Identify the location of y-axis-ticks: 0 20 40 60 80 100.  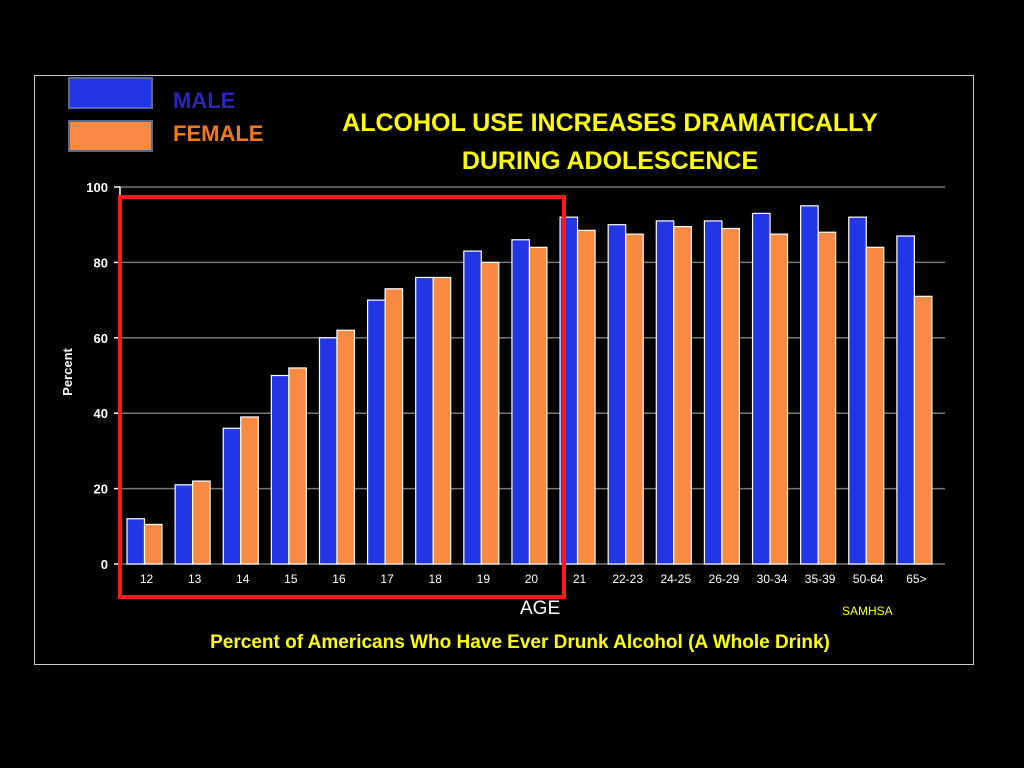
(103, 376).